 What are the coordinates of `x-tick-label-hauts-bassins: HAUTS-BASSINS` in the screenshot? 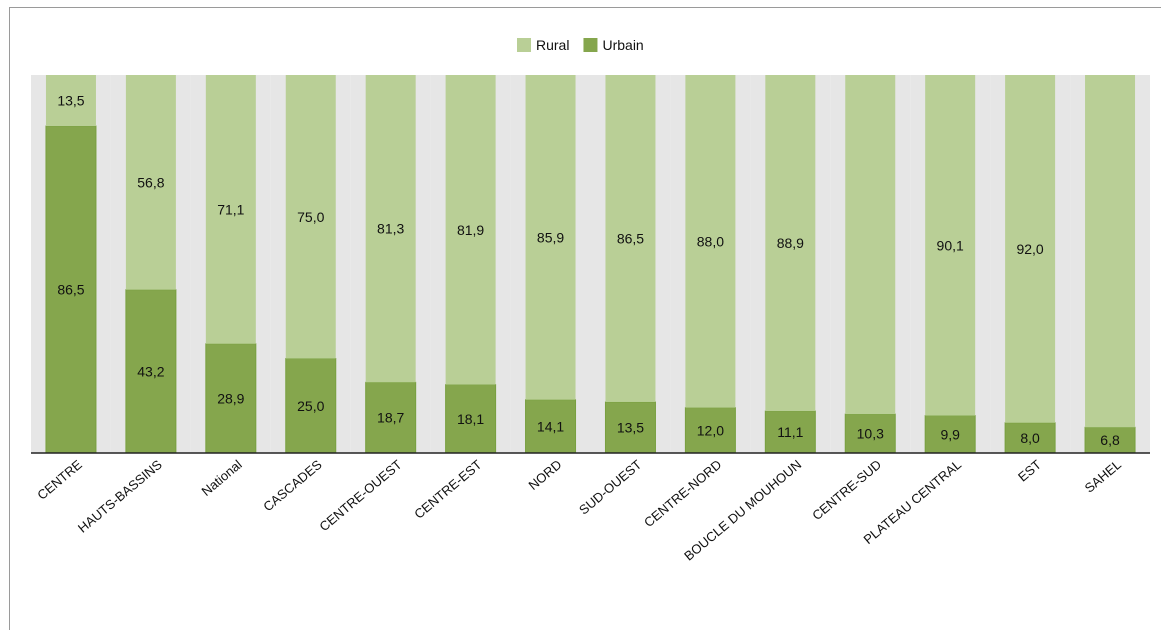 It's located at (120, 496).